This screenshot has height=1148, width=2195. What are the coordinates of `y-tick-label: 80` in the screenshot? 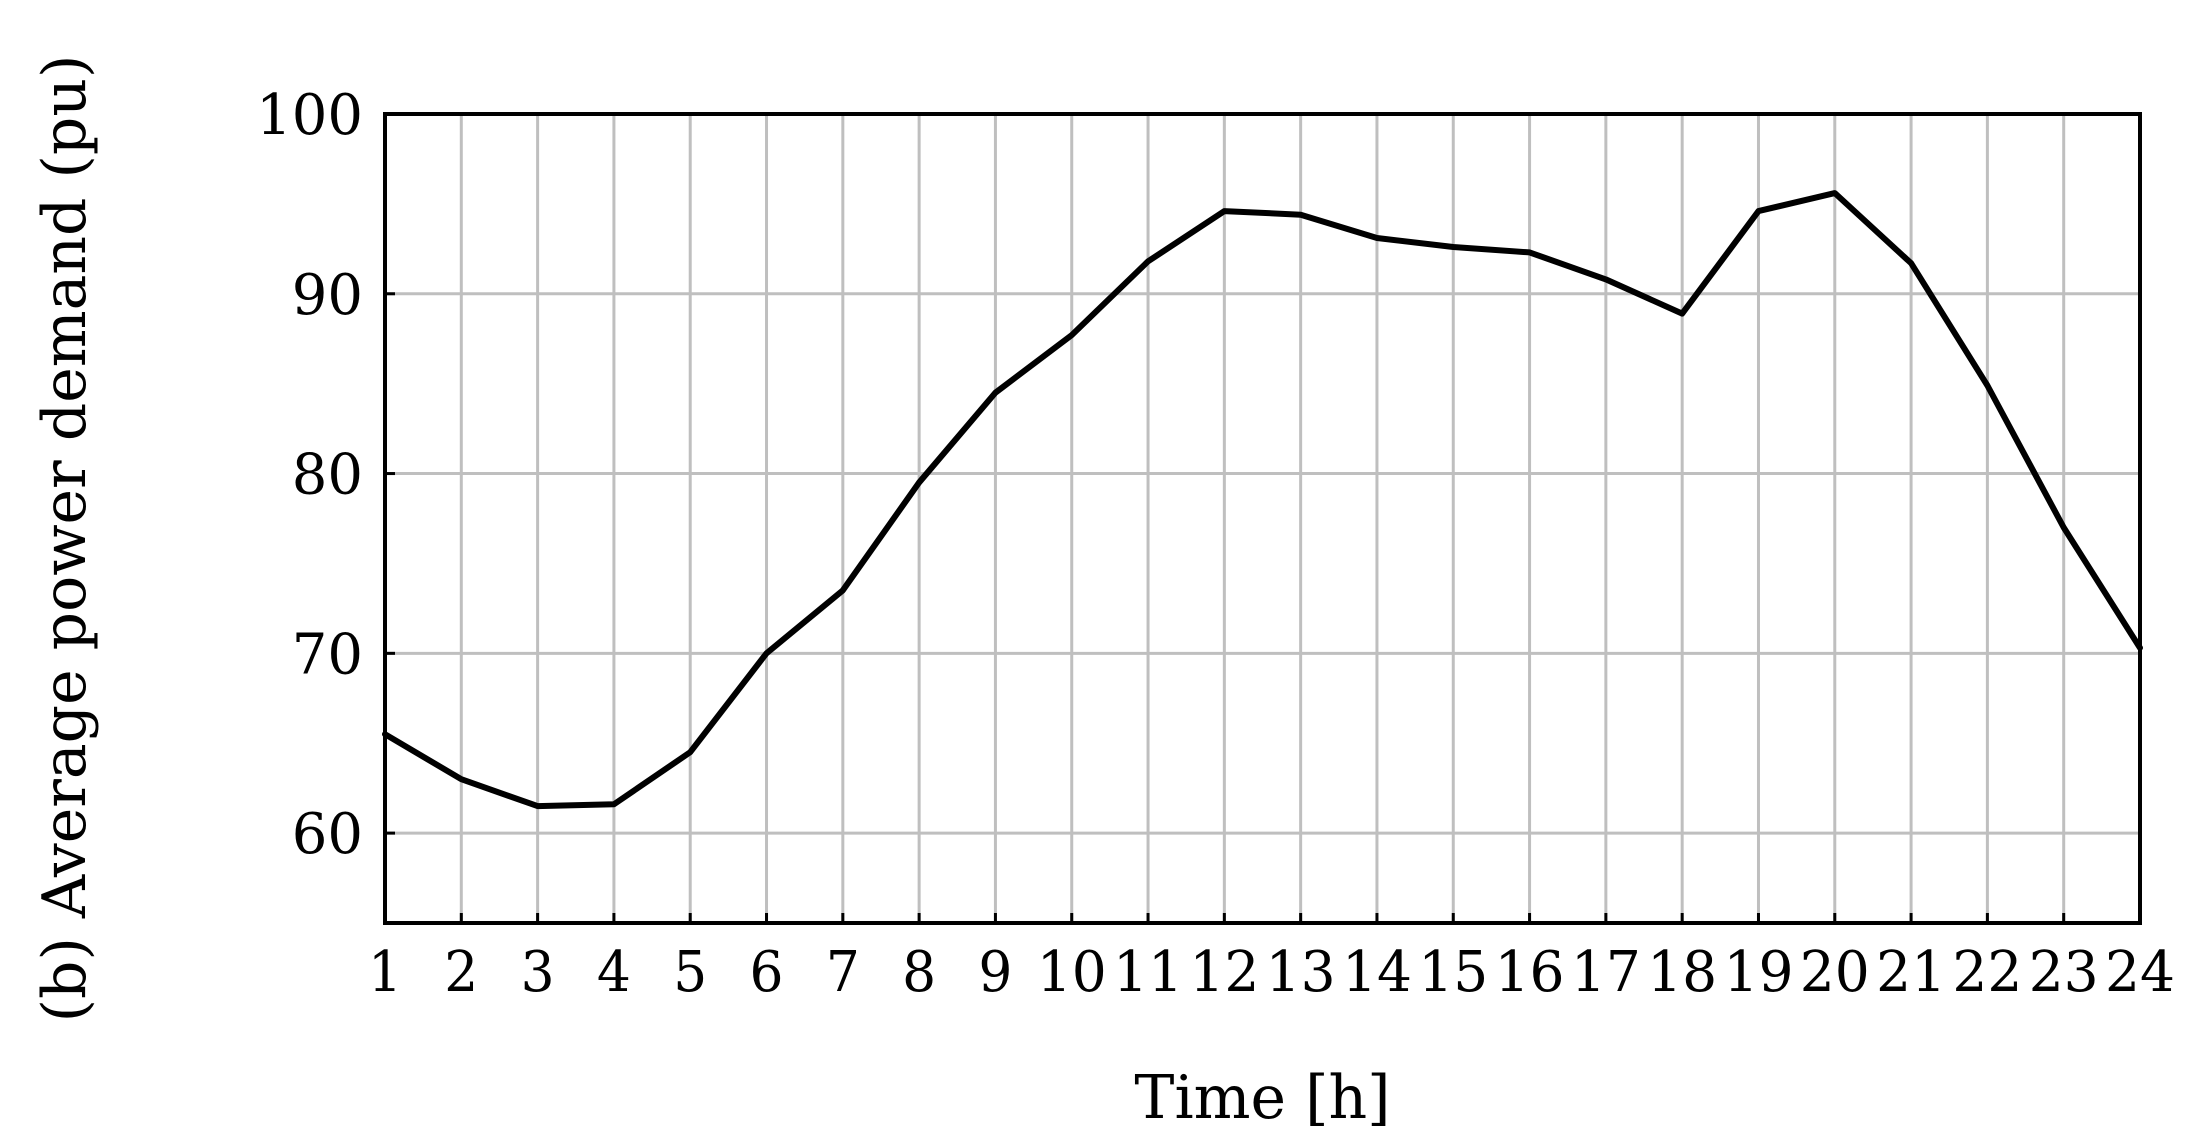 It's located at (327, 475).